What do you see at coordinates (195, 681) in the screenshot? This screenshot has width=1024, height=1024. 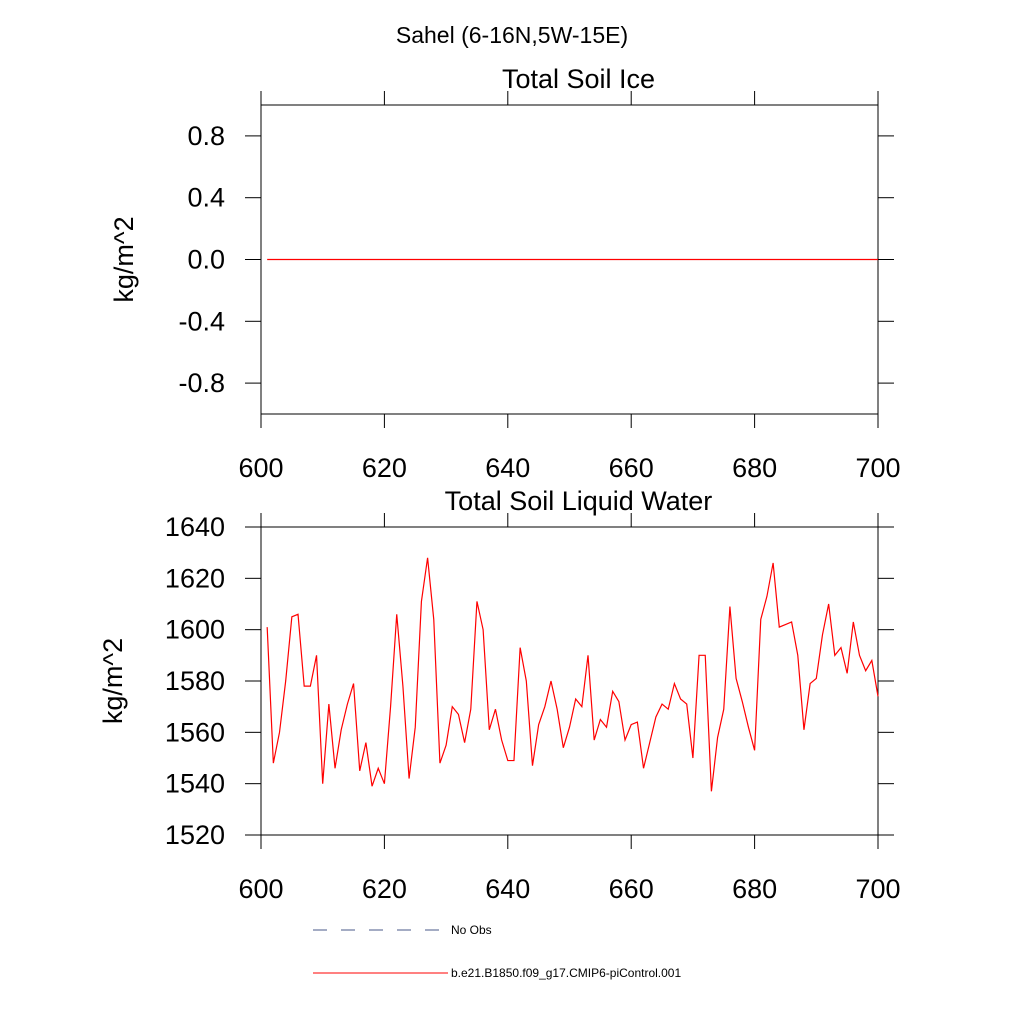 I see `y-tick-label: 1580` at bounding box center [195, 681].